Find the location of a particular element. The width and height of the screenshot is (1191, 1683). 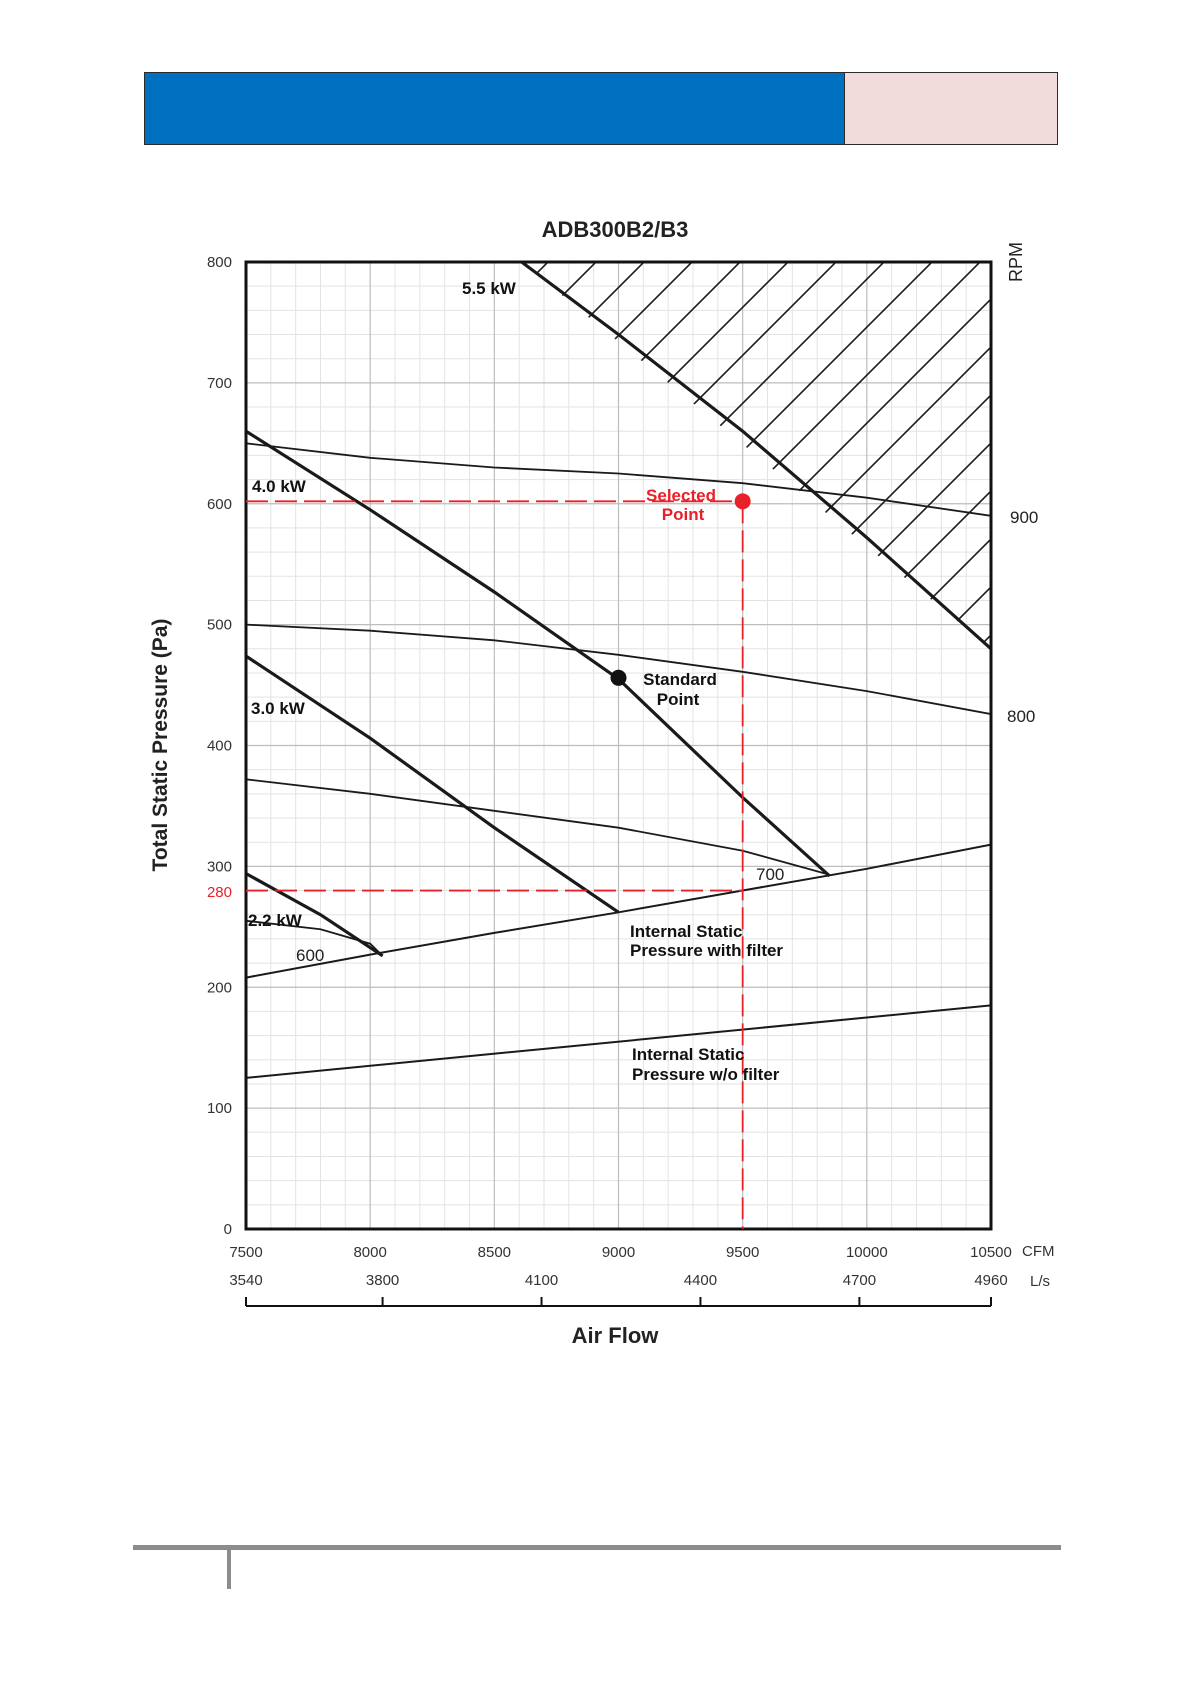

x-tick-label: 9500 is located at coordinates (742, 1252).